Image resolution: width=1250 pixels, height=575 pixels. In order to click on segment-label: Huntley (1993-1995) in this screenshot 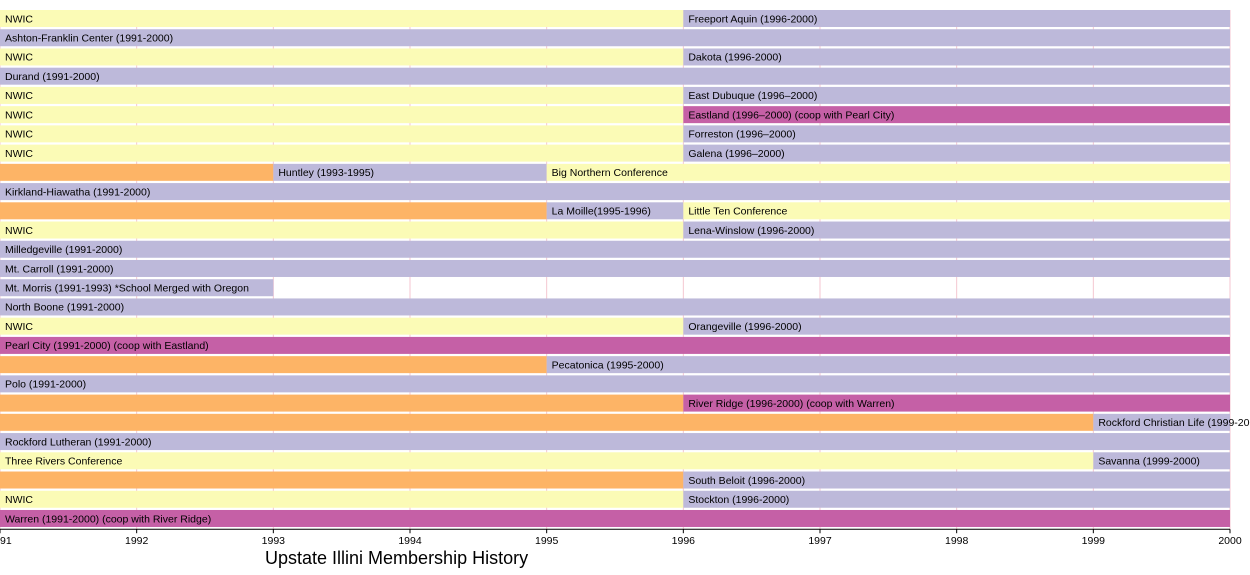, I will do `click(326, 173)`.